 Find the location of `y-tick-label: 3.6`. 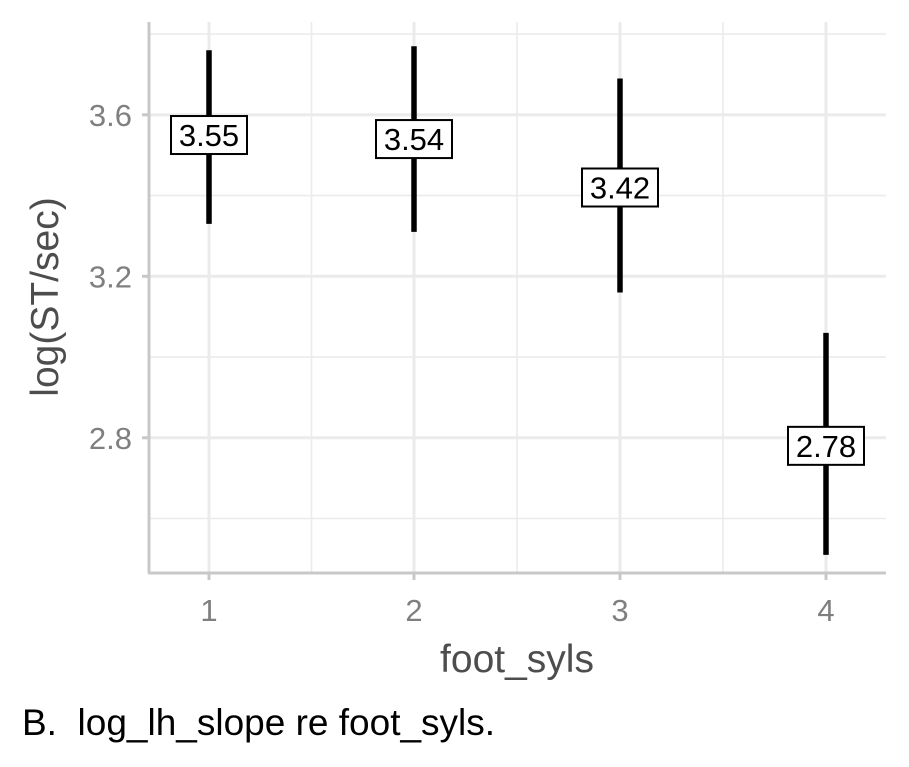

y-tick-label: 3.6 is located at coordinates (110, 115).